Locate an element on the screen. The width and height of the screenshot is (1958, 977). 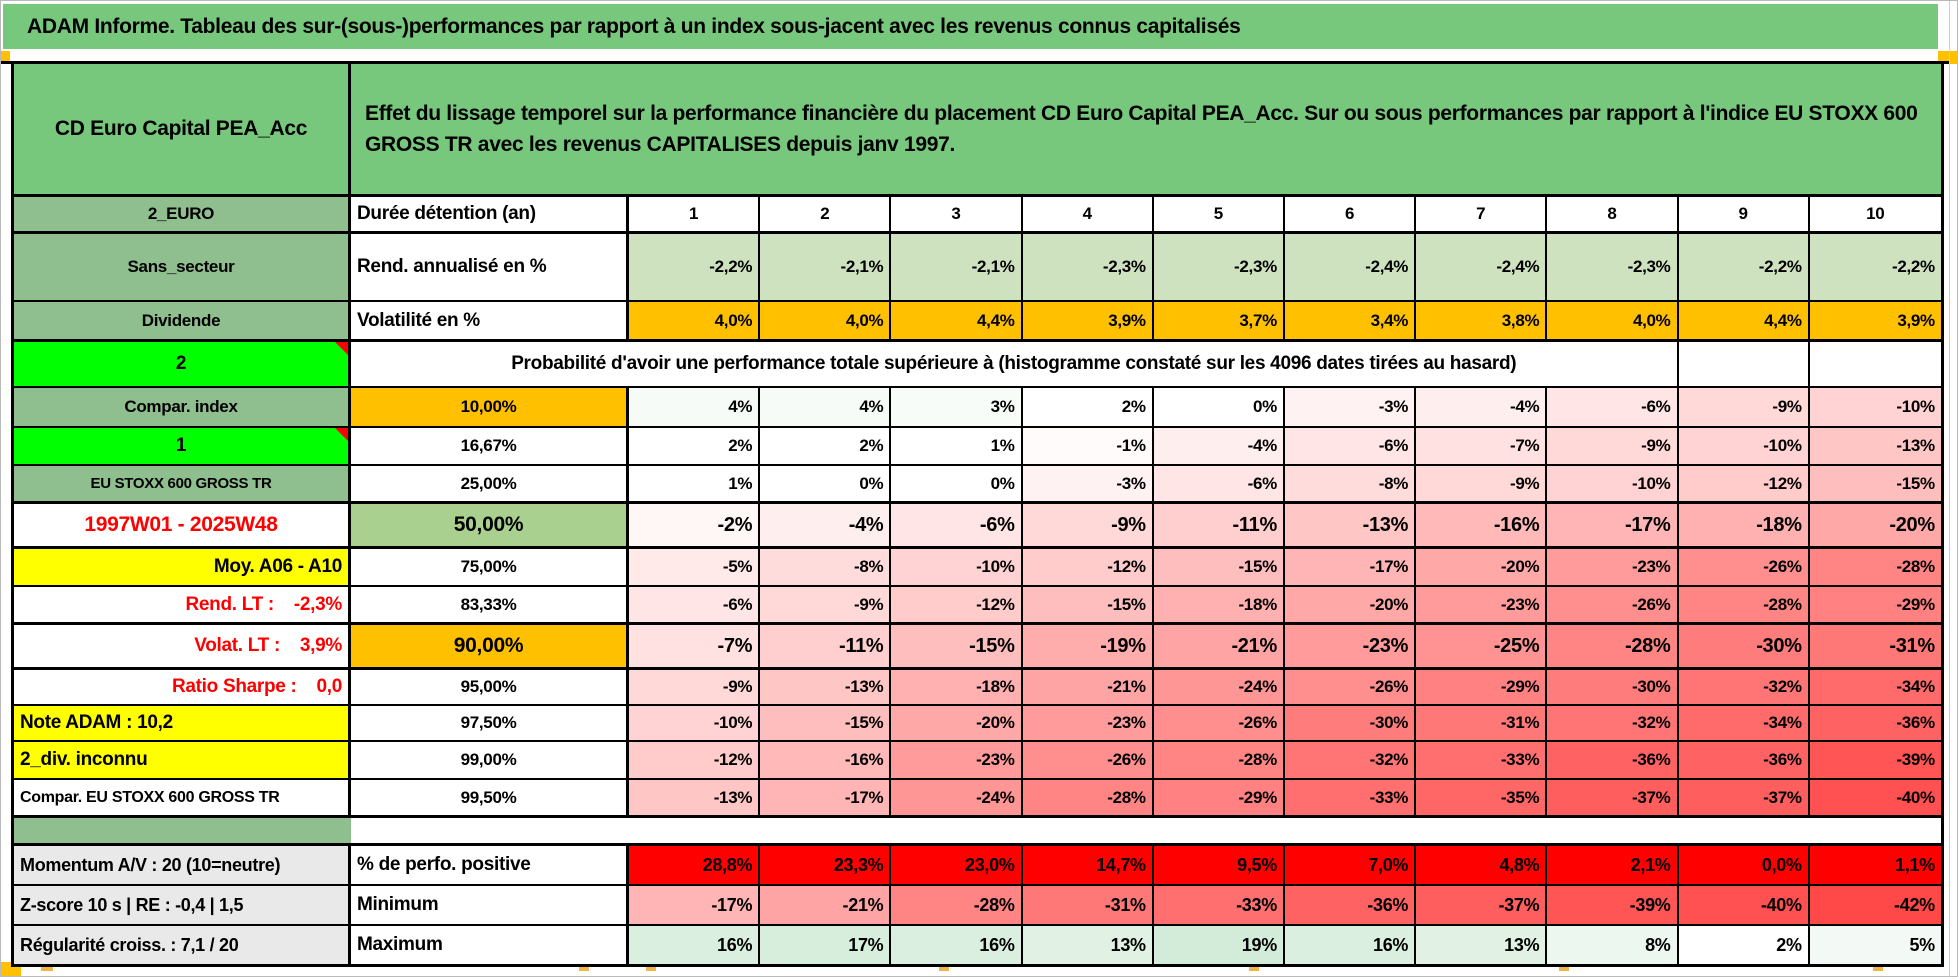
rend-value-y4: -2,3% is located at coordinates (1088, 267).